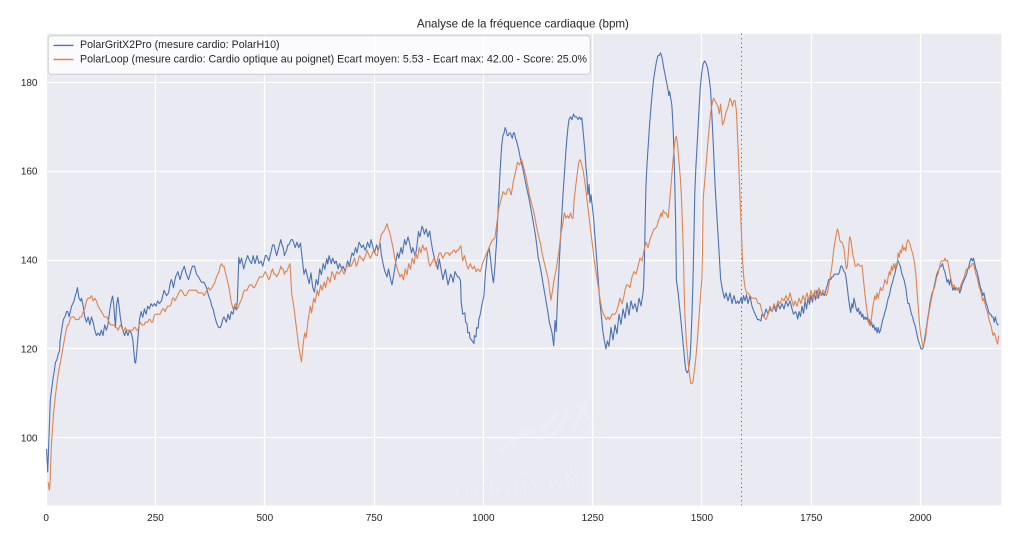 The width and height of the screenshot is (1020, 549). I want to click on svg-text: 1500, so click(702, 518).